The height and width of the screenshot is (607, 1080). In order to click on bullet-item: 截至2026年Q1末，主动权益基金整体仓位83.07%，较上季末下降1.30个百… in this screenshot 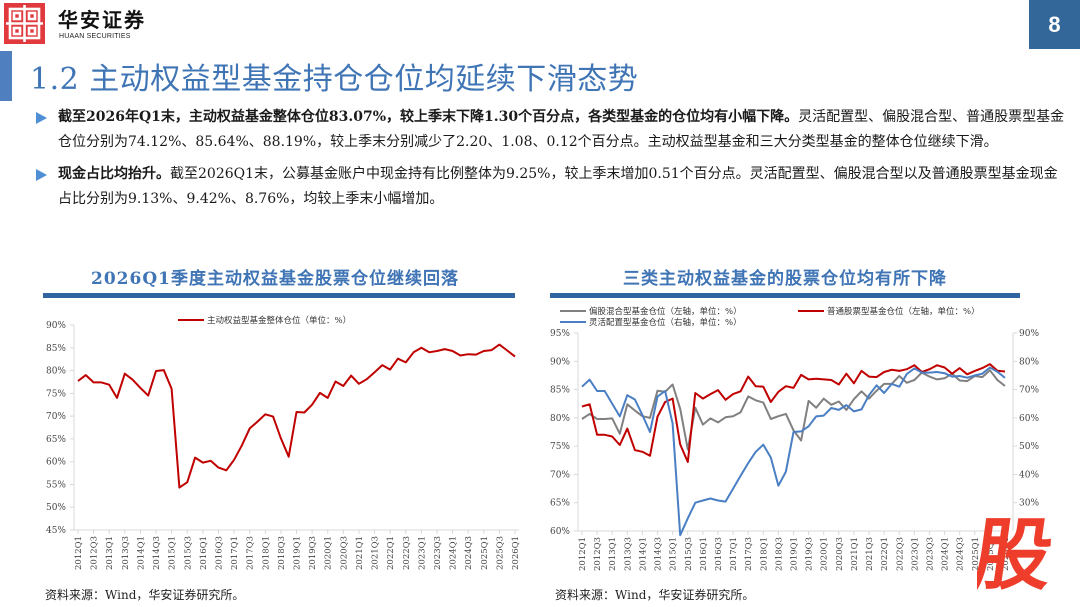, I will do `click(551, 130)`.